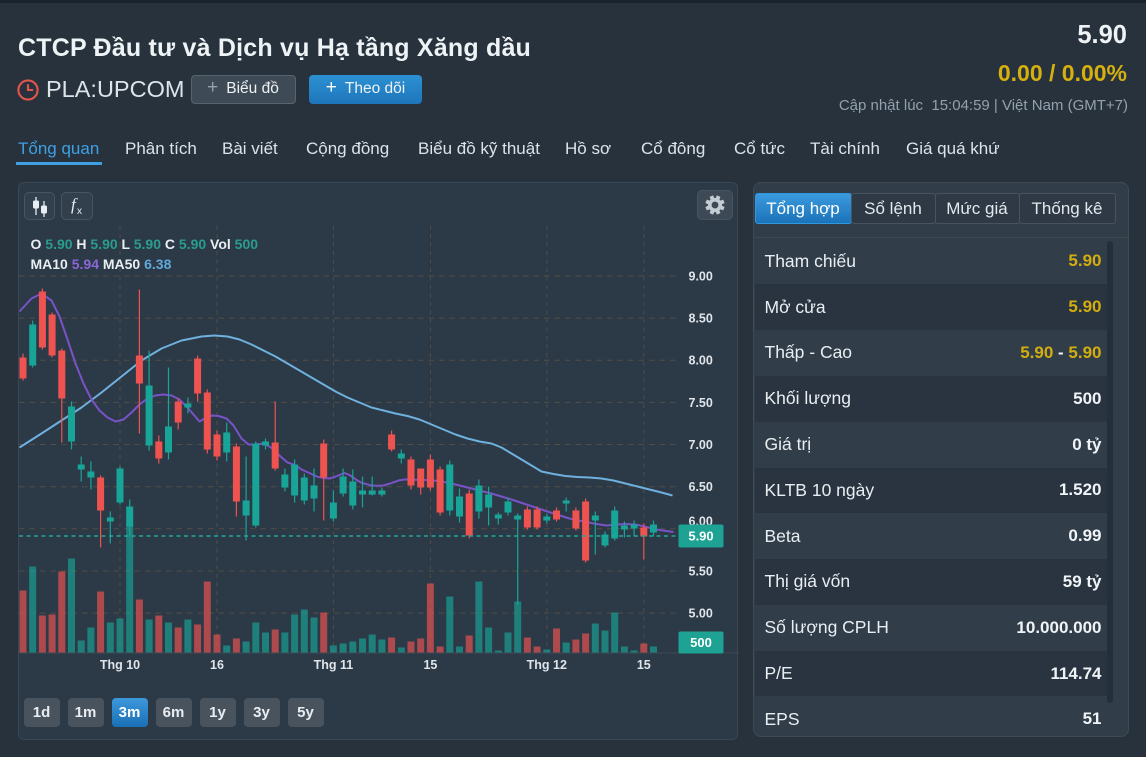  What do you see at coordinates (700, 487) in the screenshot?
I see `svg-text: 6.50` at bounding box center [700, 487].